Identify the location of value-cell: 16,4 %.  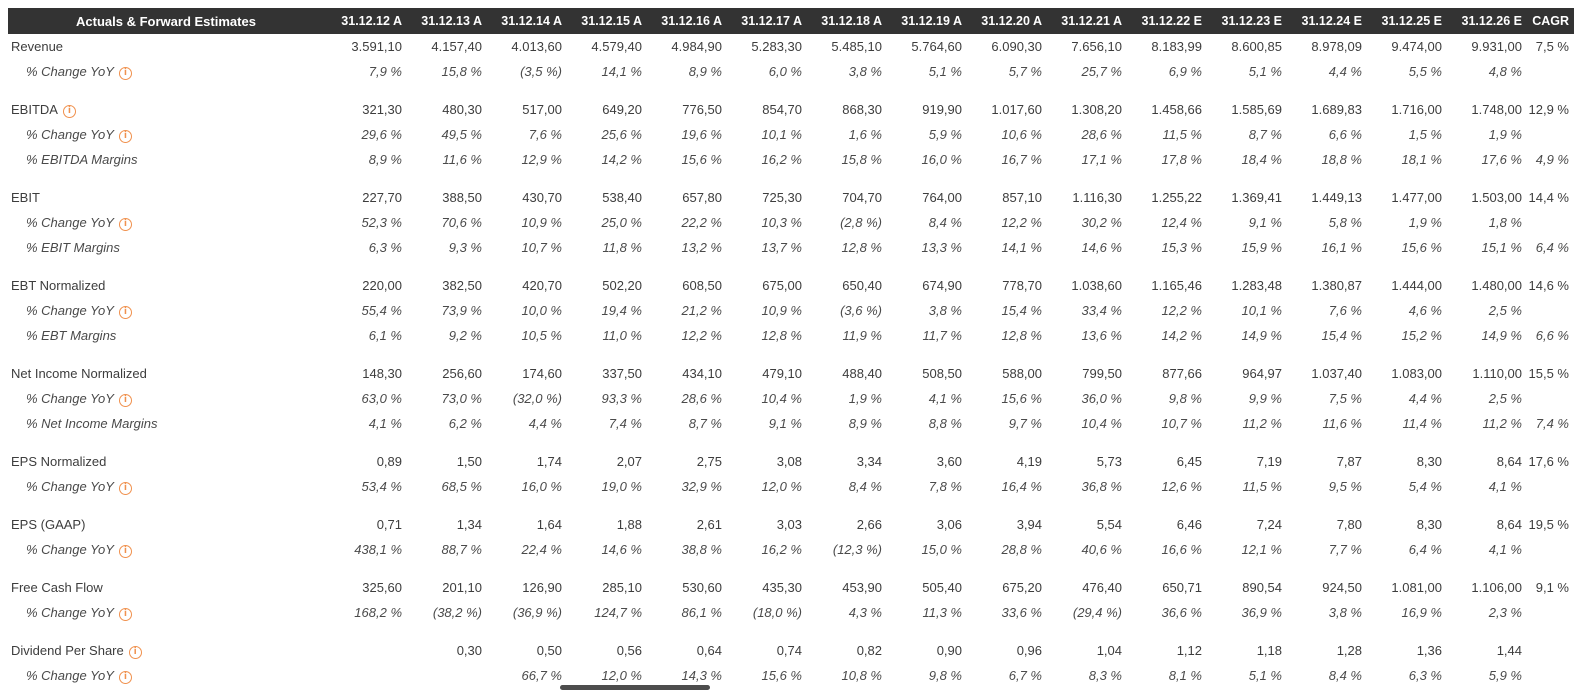
(1021, 486).